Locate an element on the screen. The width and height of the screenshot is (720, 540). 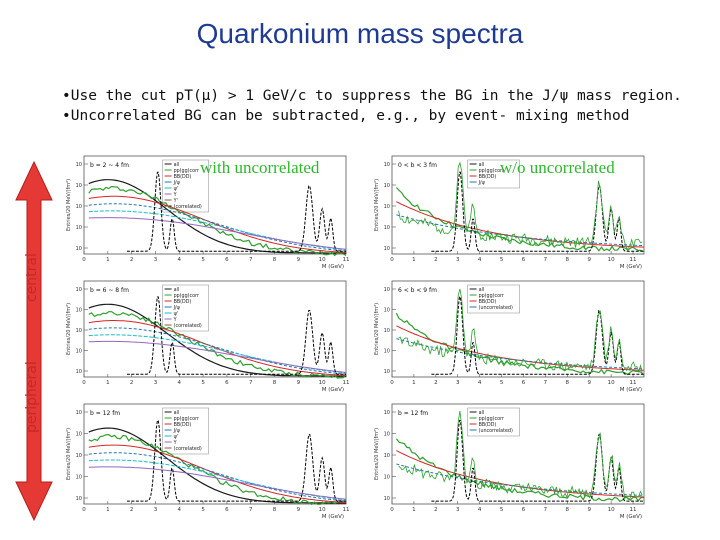
legend-entry: Y is located at coordinates (175, 320).